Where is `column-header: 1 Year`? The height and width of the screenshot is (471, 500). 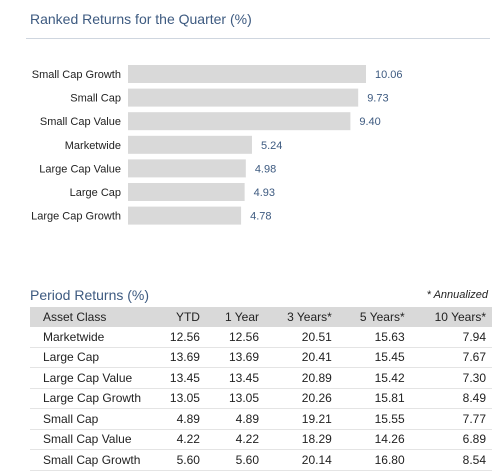 column-header: 1 Year is located at coordinates (242, 317).